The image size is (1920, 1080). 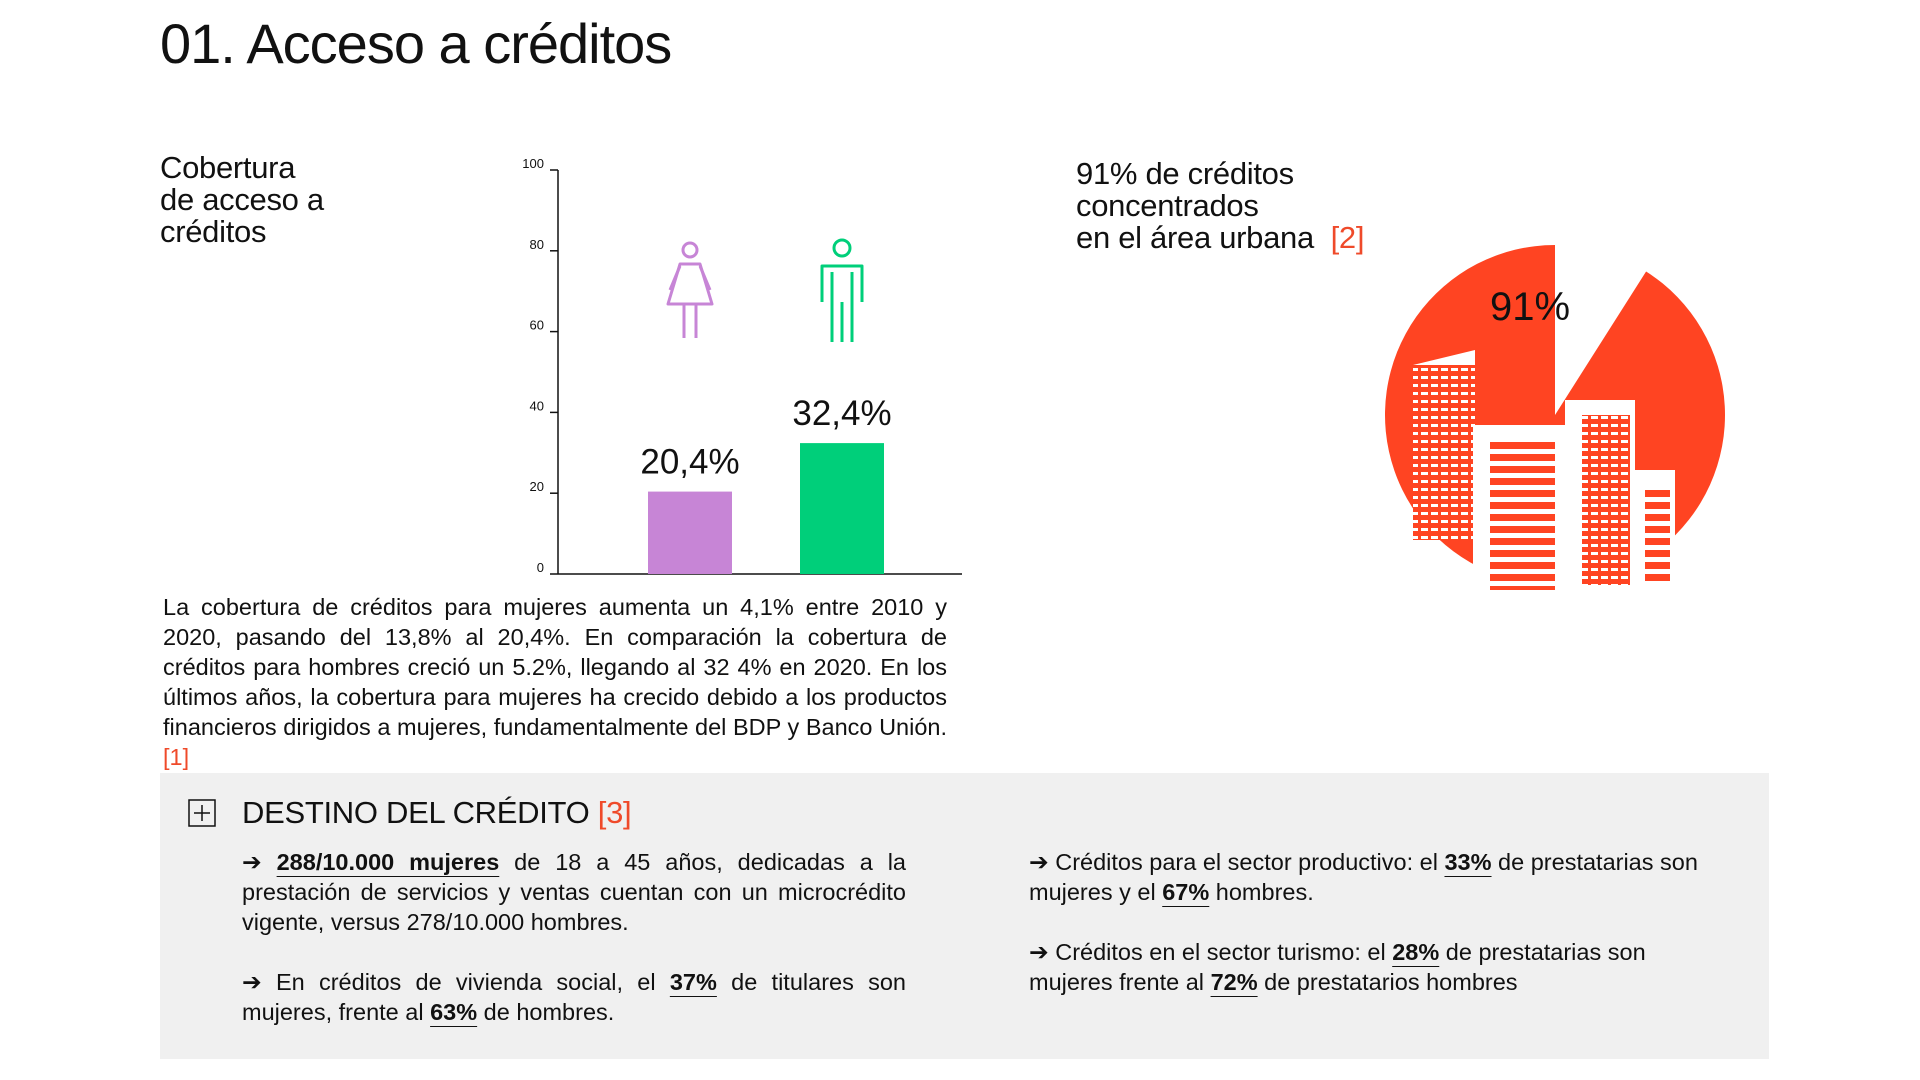 I want to click on item-text: Créditos para el sector productivo: el, so click(x=1250, y=862).